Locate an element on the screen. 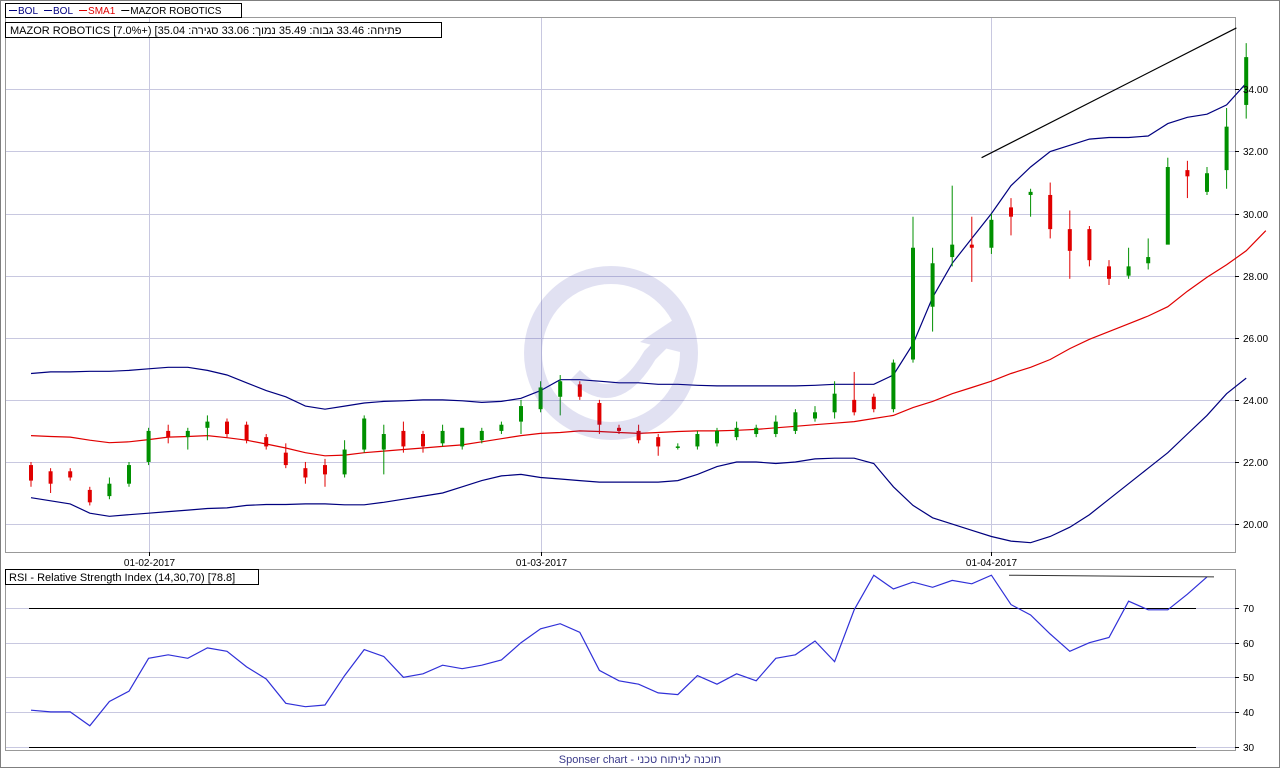 Image resolution: width=1280 pixels, height=768 pixels. rsi-y-tick-label: 40 is located at coordinates (1249, 713).